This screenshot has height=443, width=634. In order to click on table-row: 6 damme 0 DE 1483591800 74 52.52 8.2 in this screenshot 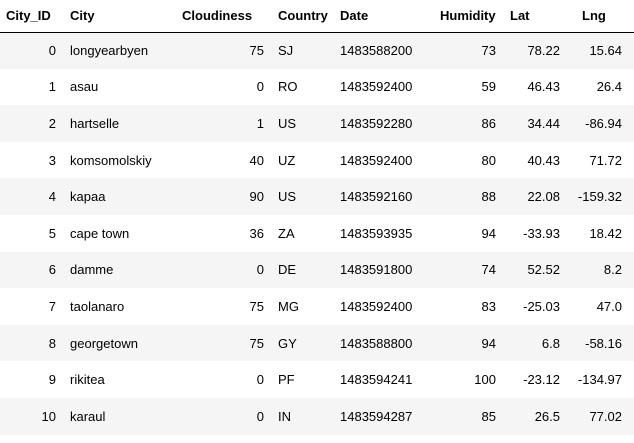, I will do `click(317, 270)`.